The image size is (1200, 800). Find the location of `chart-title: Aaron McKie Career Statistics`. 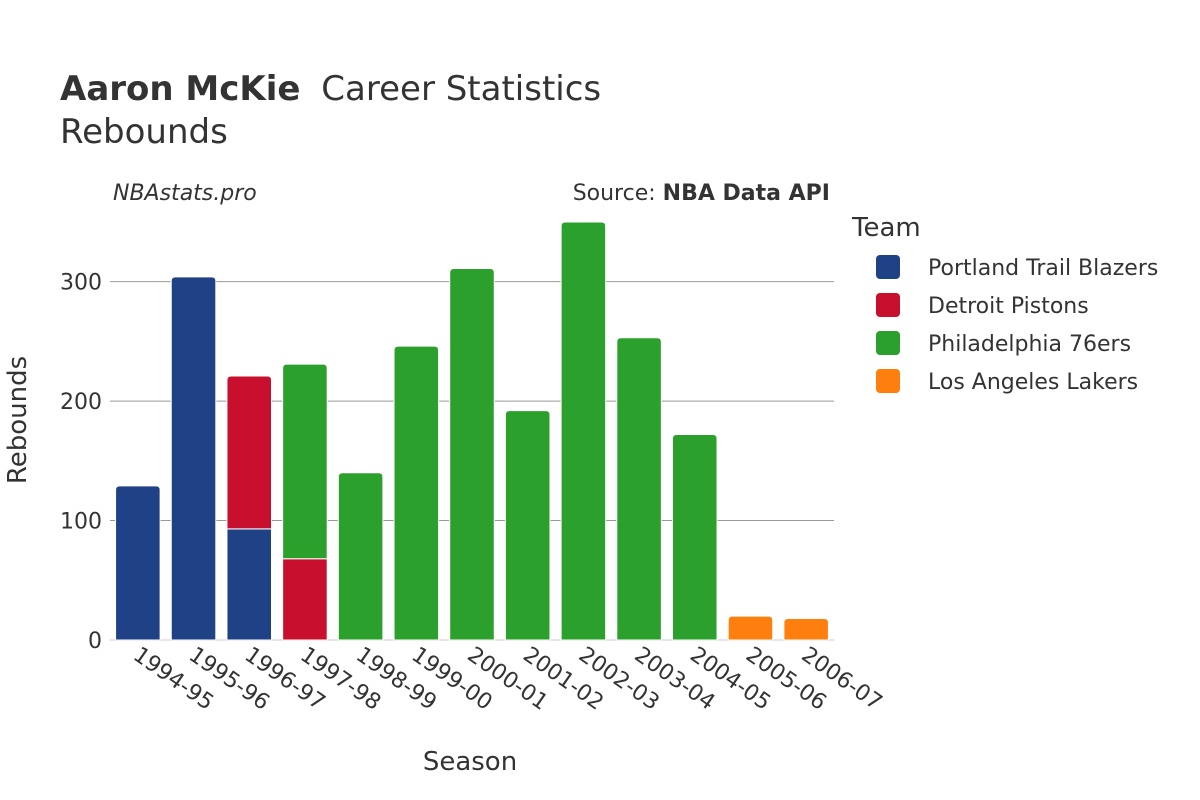

chart-title: Aaron McKie Career Statistics is located at coordinates (330, 89).